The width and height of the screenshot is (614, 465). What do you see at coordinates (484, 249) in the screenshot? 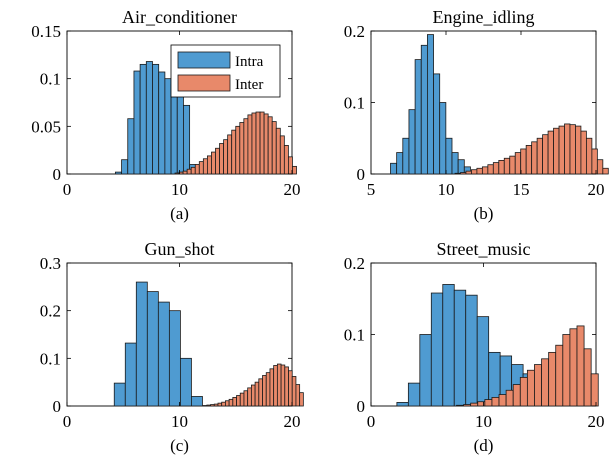
I see `chart-title: Street_music` at bounding box center [484, 249].